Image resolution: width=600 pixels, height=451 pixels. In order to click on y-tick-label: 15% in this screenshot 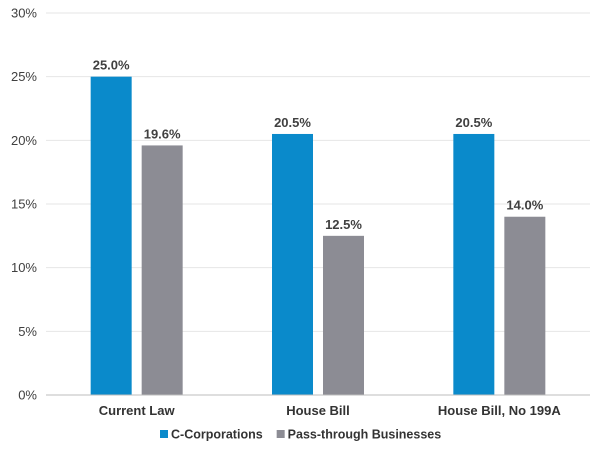, I will do `click(24, 204)`.